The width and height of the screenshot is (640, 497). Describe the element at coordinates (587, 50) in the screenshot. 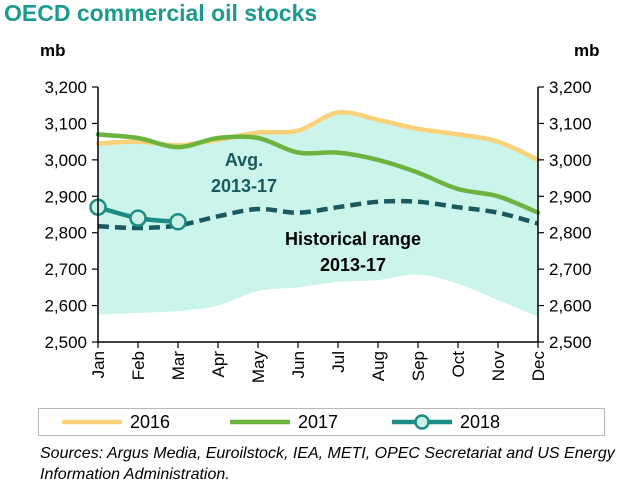

I see `y-axis-label-right: mb` at that location.